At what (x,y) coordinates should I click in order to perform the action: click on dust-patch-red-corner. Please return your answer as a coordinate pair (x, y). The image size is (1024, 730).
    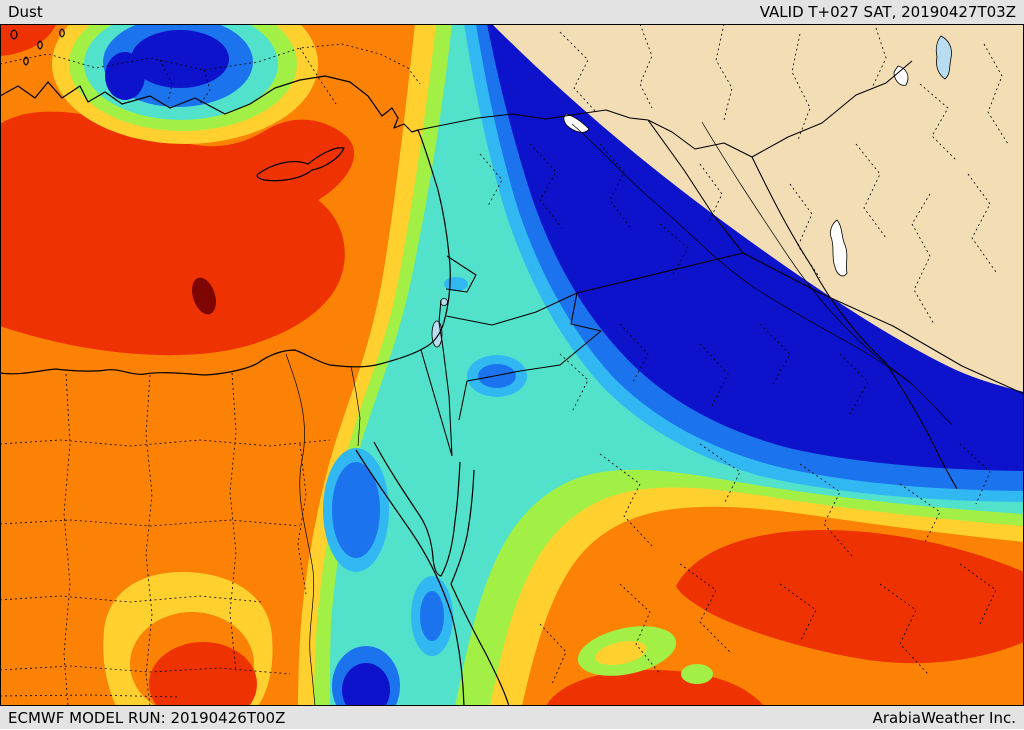
    Looking at the image, I should click on (28, 40).